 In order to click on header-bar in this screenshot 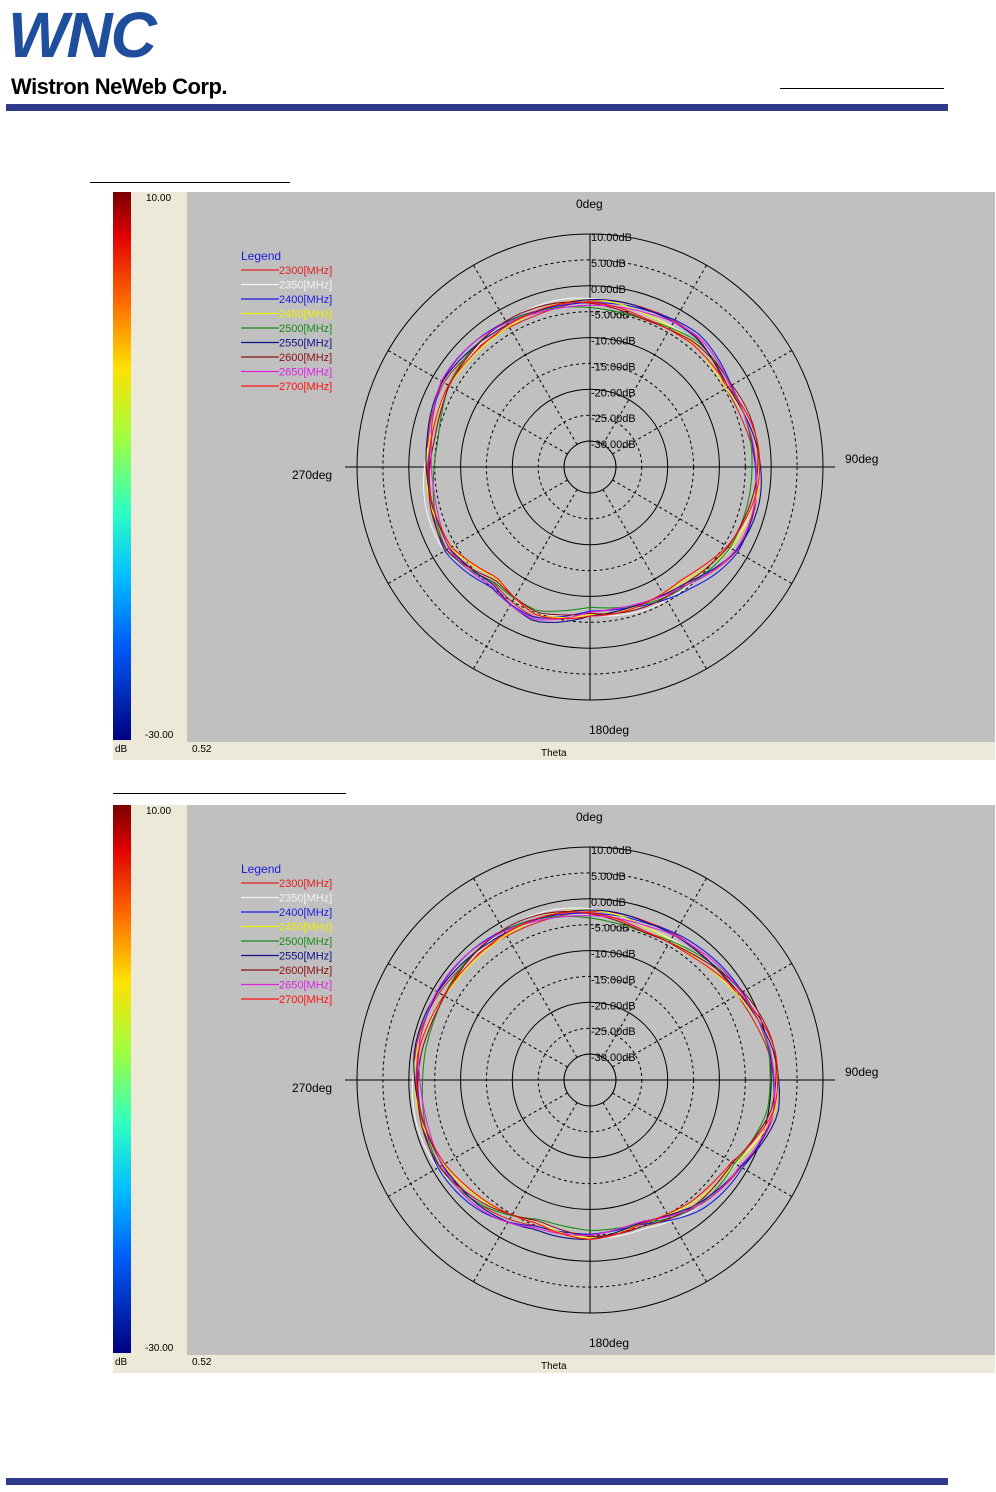, I will do `click(477, 107)`.